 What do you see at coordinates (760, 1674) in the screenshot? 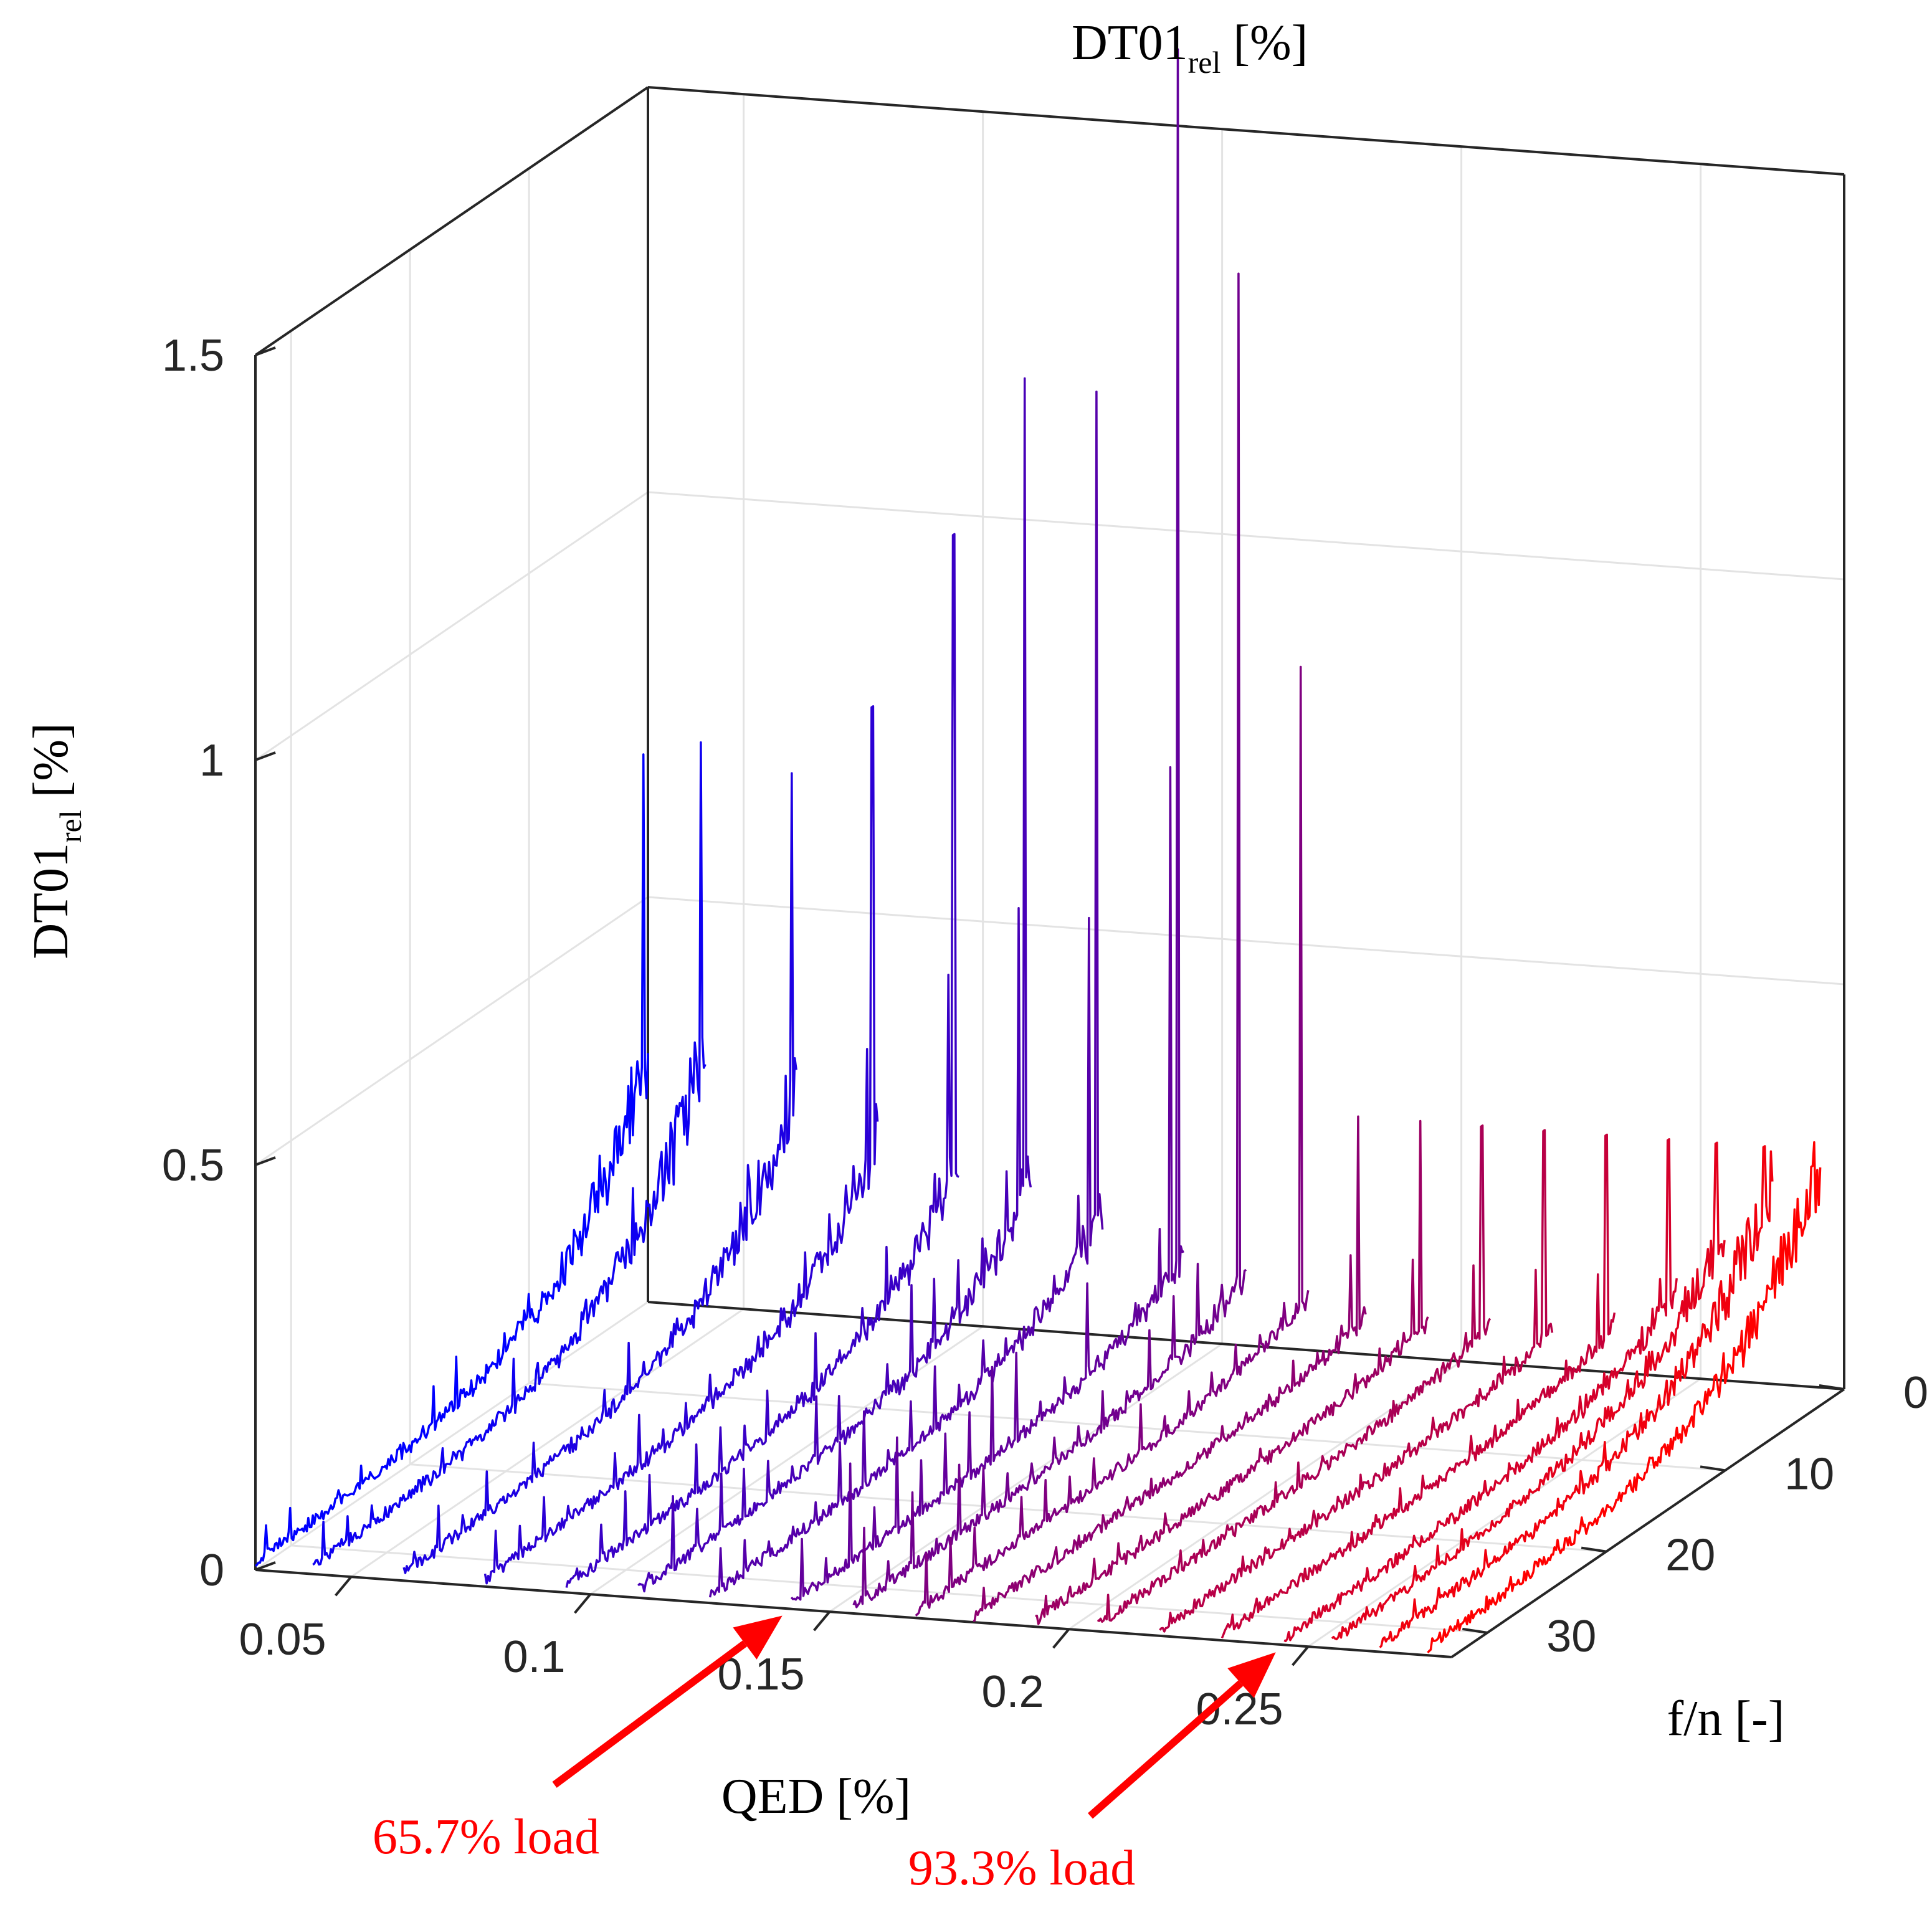
I see `x-tick-label: 0.15` at bounding box center [760, 1674].